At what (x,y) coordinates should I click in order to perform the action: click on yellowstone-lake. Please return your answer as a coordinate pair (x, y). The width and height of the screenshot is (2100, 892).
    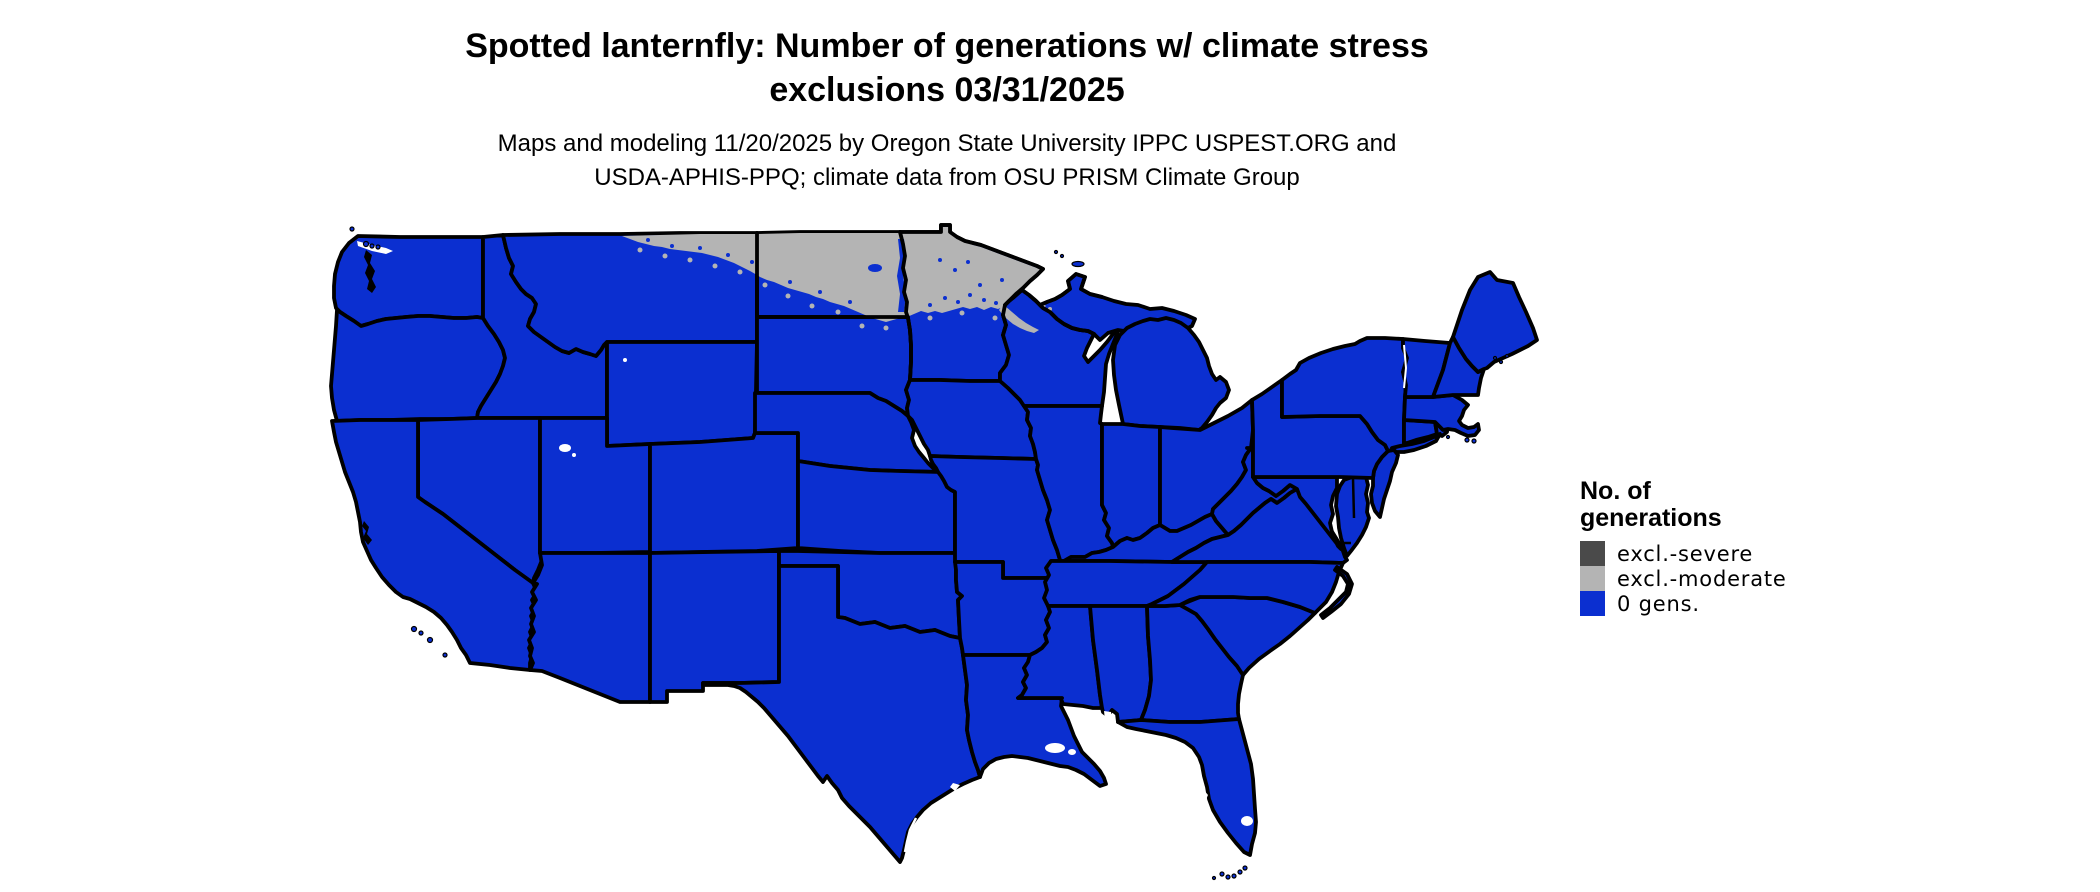
    Looking at the image, I should click on (625, 360).